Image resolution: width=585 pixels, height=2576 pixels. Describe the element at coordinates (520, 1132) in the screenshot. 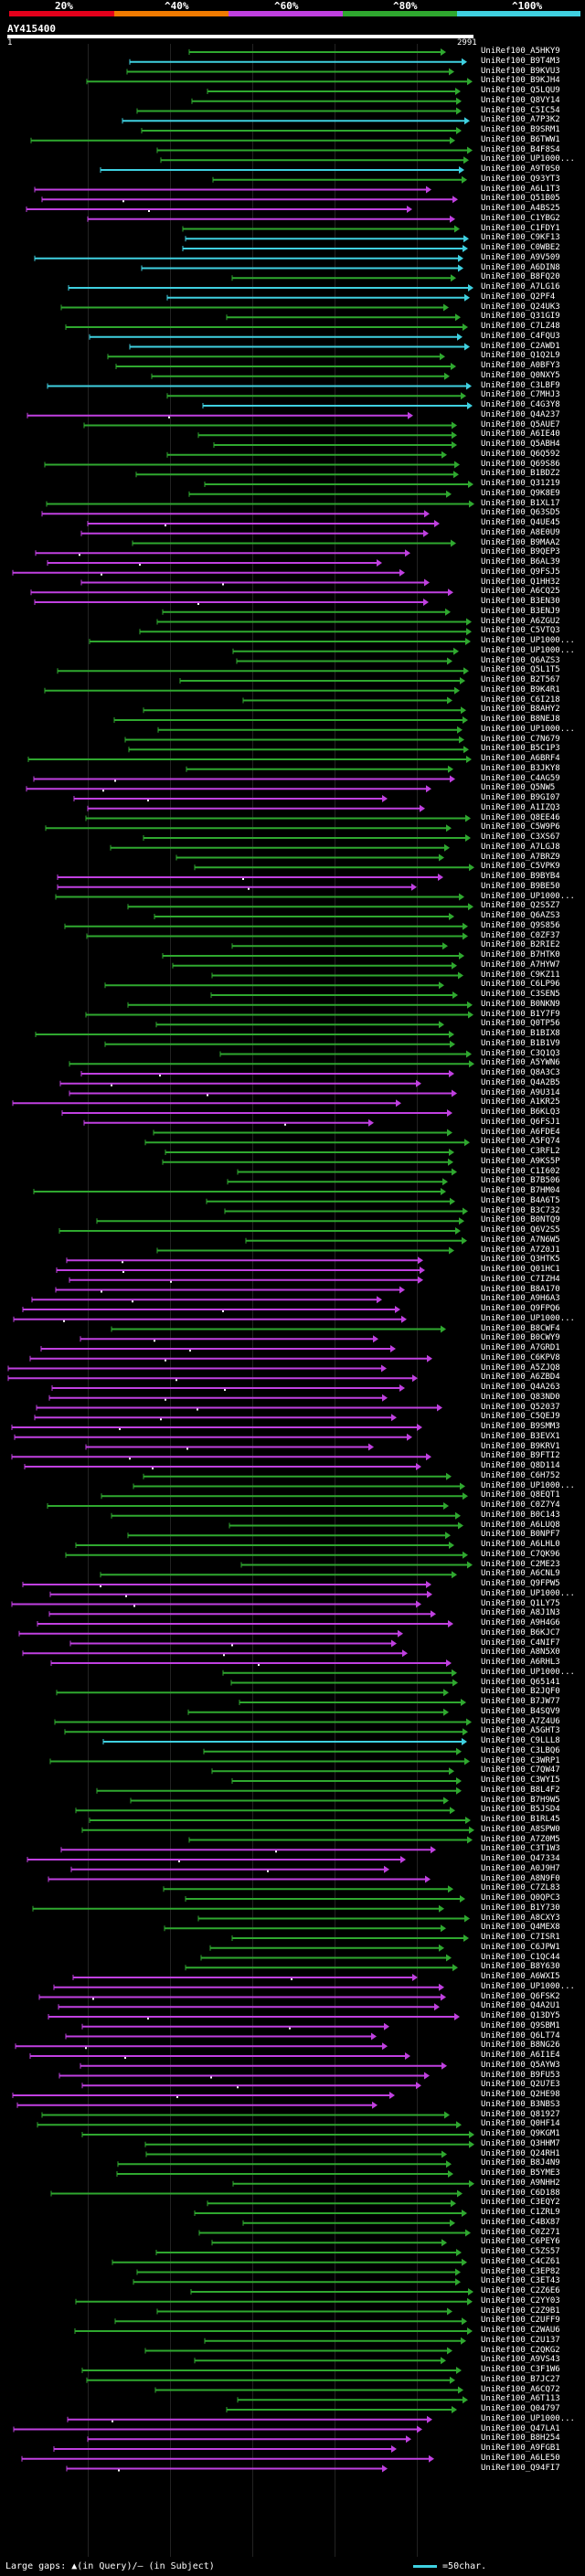

I see `hit-label: UniRef100_A6FDE4` at that location.